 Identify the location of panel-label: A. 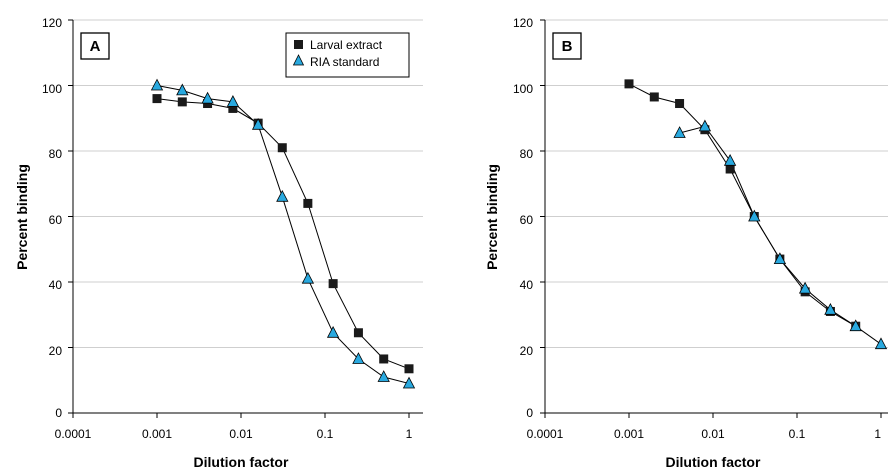
(95, 46).